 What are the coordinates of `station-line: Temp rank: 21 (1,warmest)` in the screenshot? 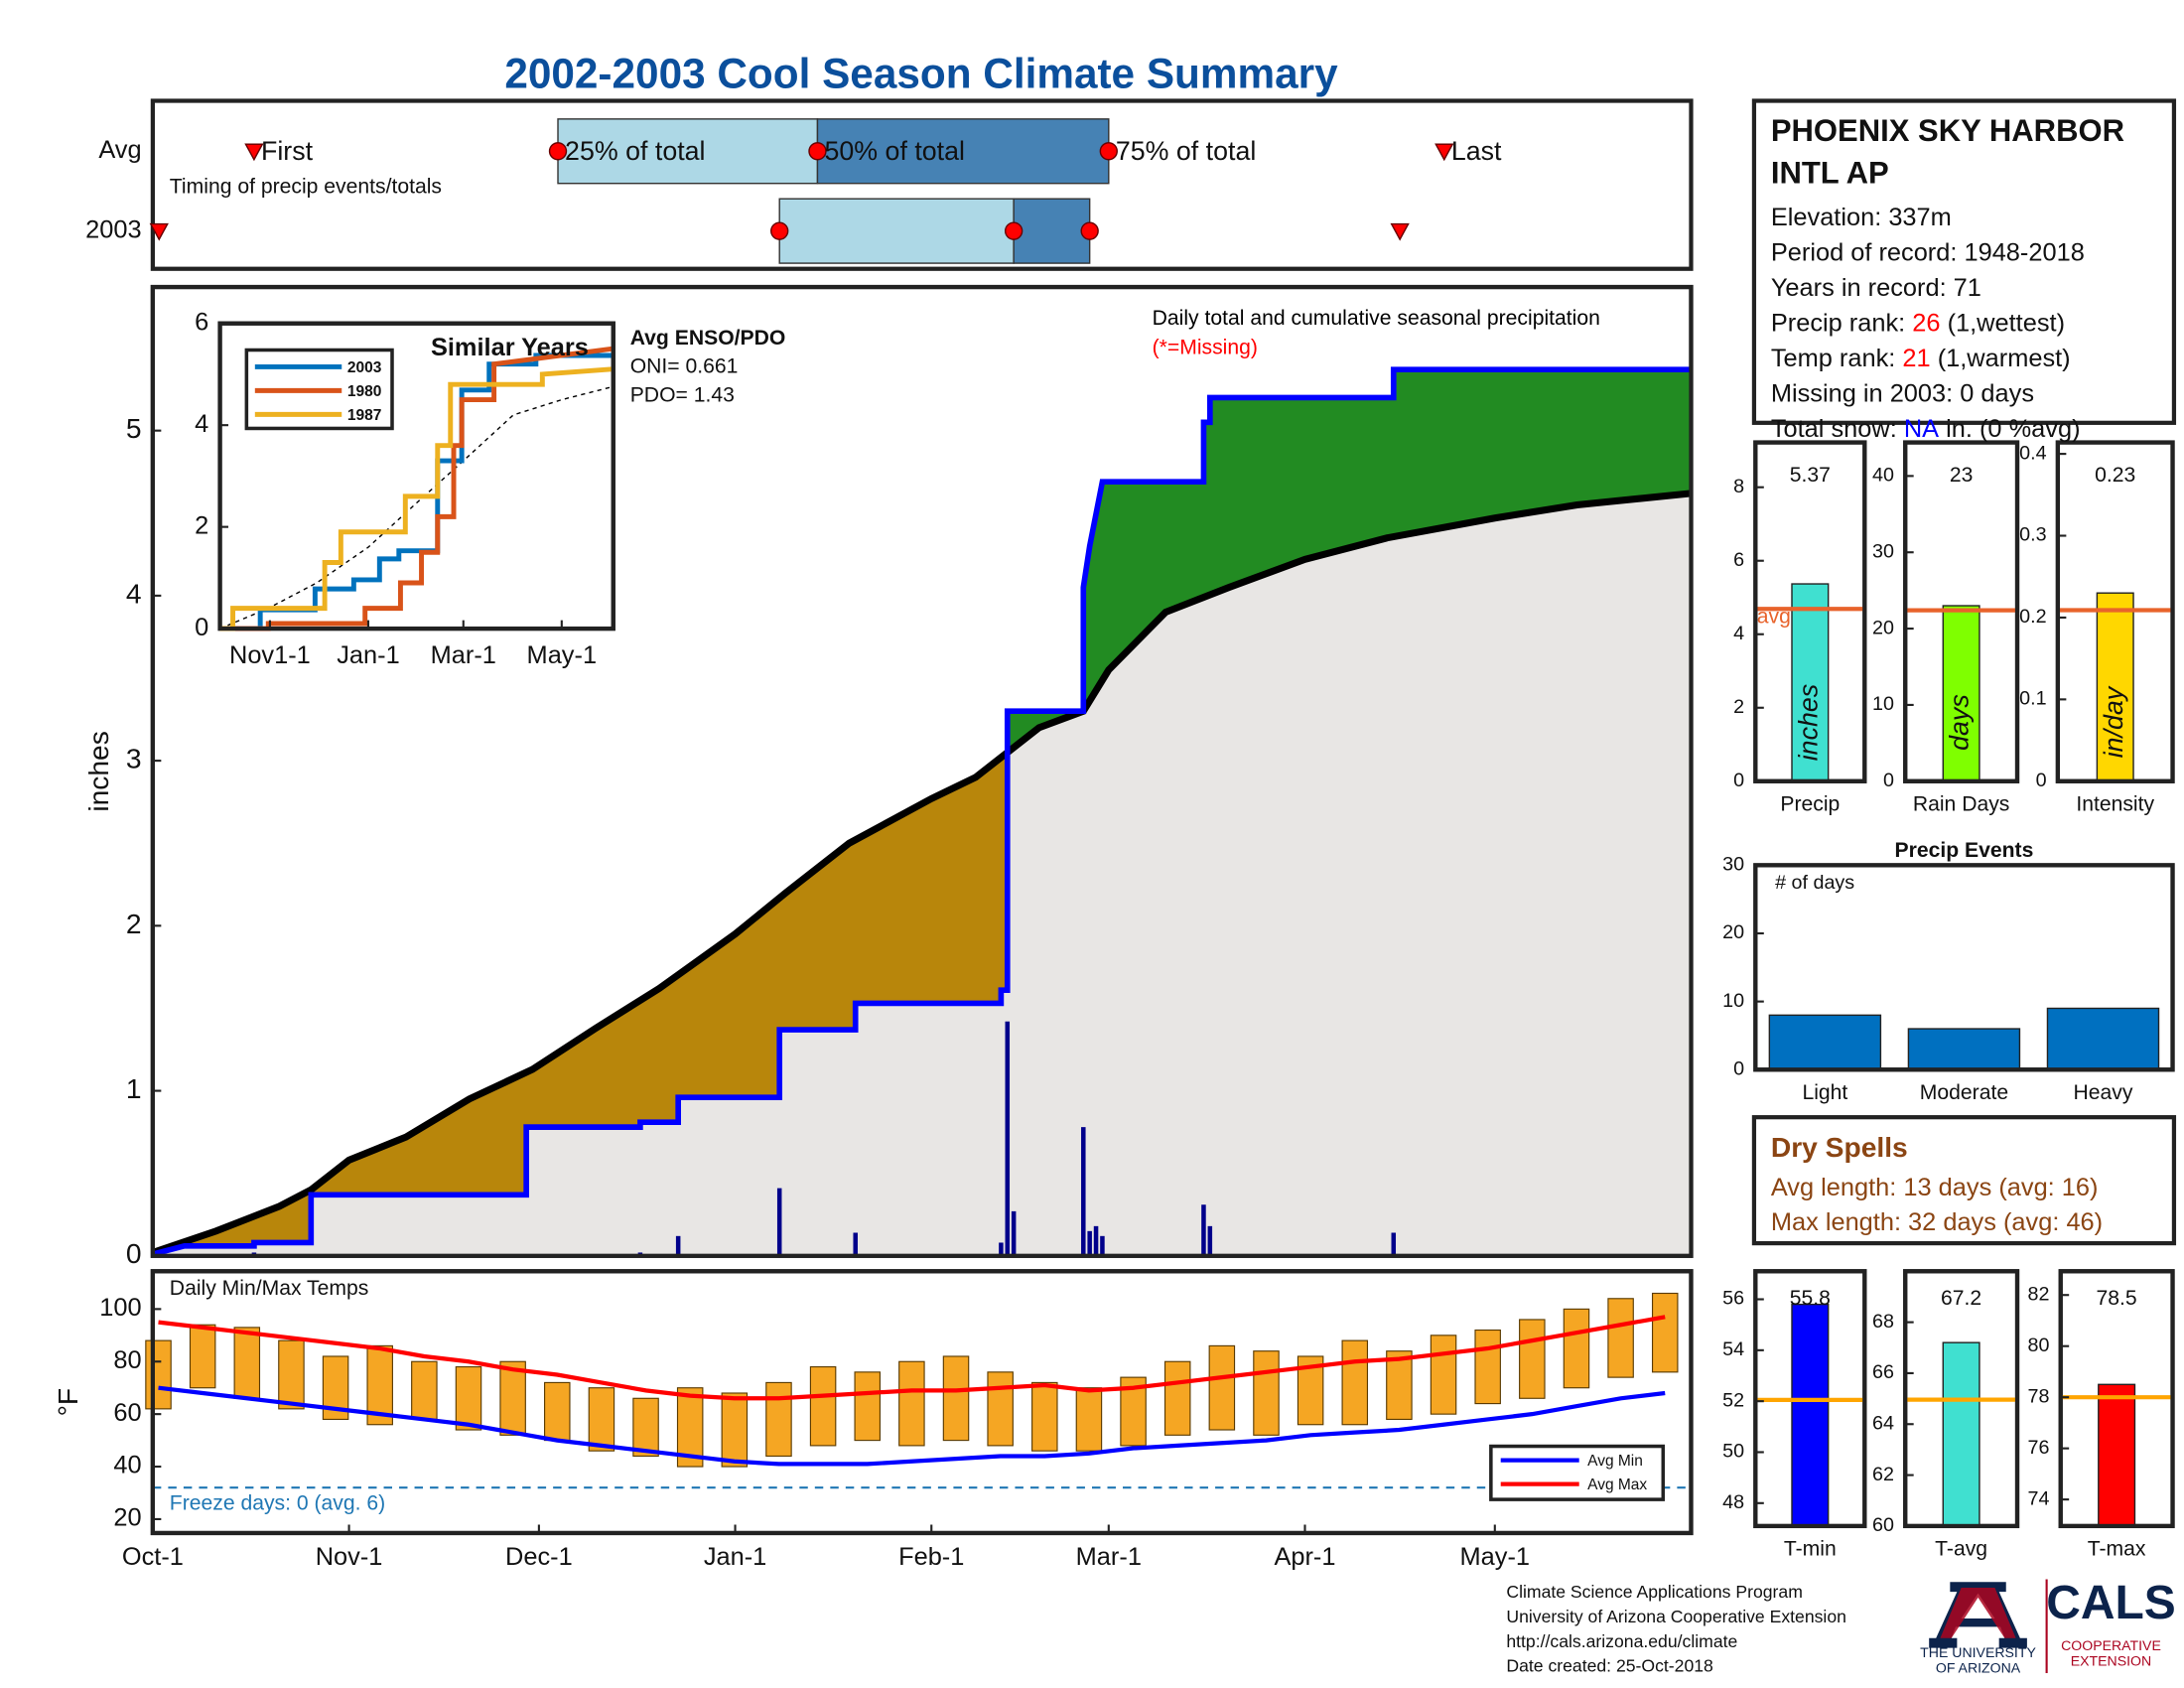 It's located at (1921, 358).